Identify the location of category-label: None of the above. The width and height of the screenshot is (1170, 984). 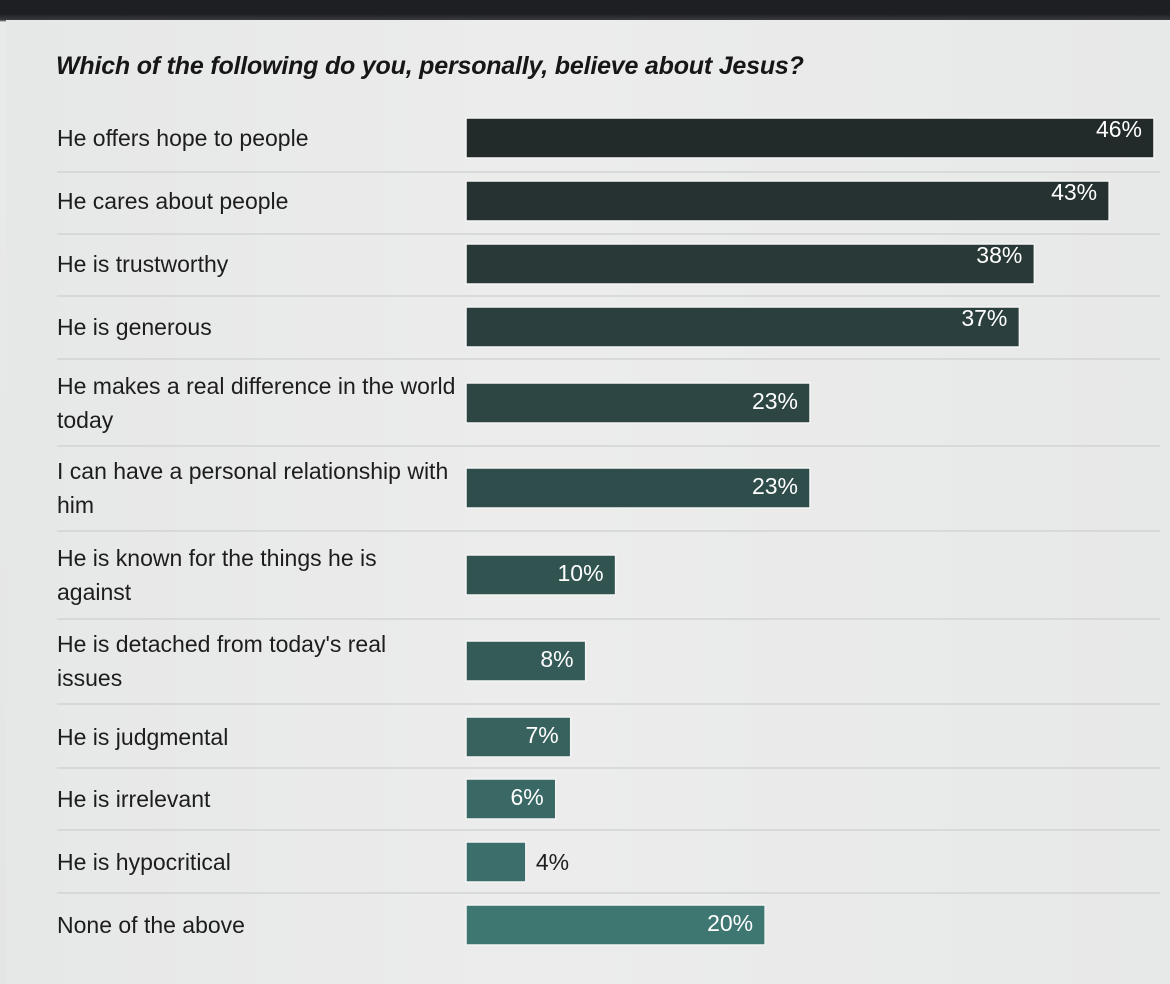
(151, 925).